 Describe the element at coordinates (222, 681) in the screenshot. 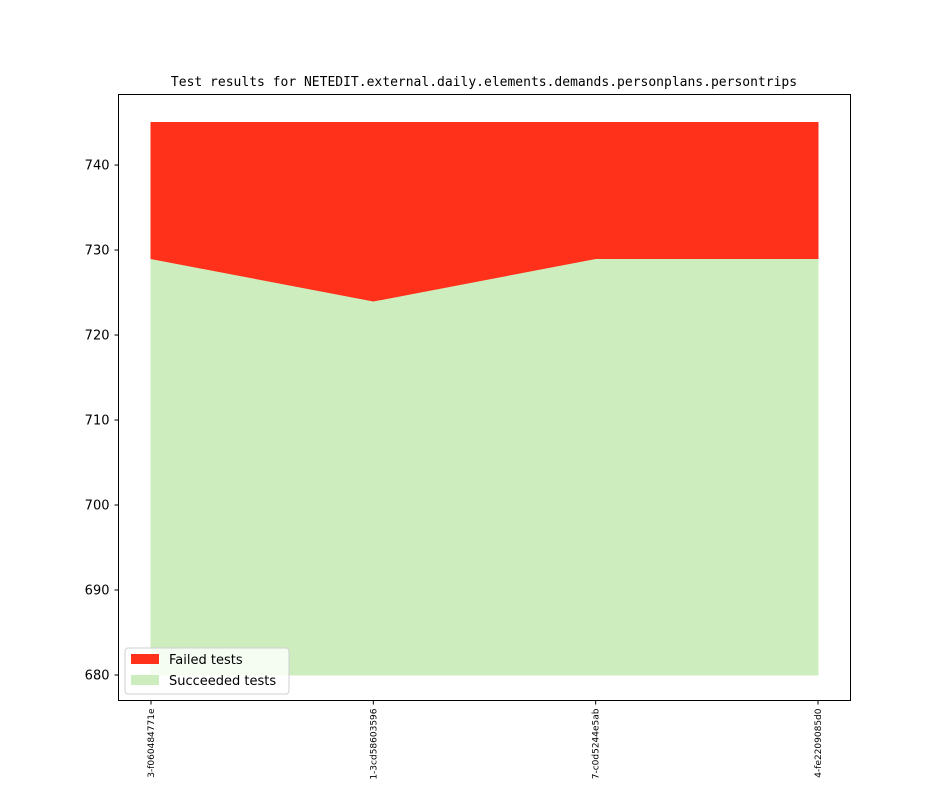

I see `legend-label-succeeded: Succeeded tests` at that location.